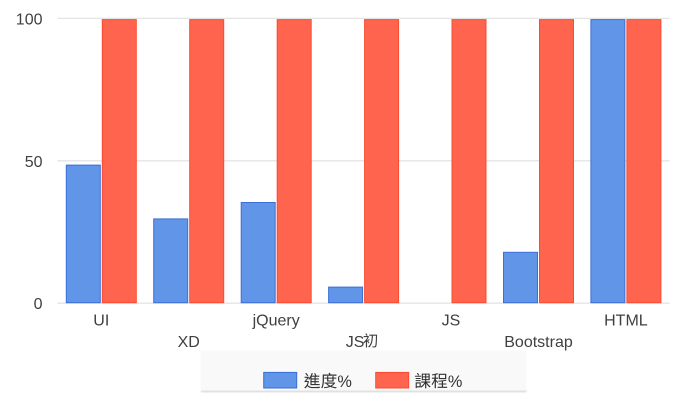 This screenshot has width=688, height=413. I want to click on svg-text: 100, so click(29, 19).